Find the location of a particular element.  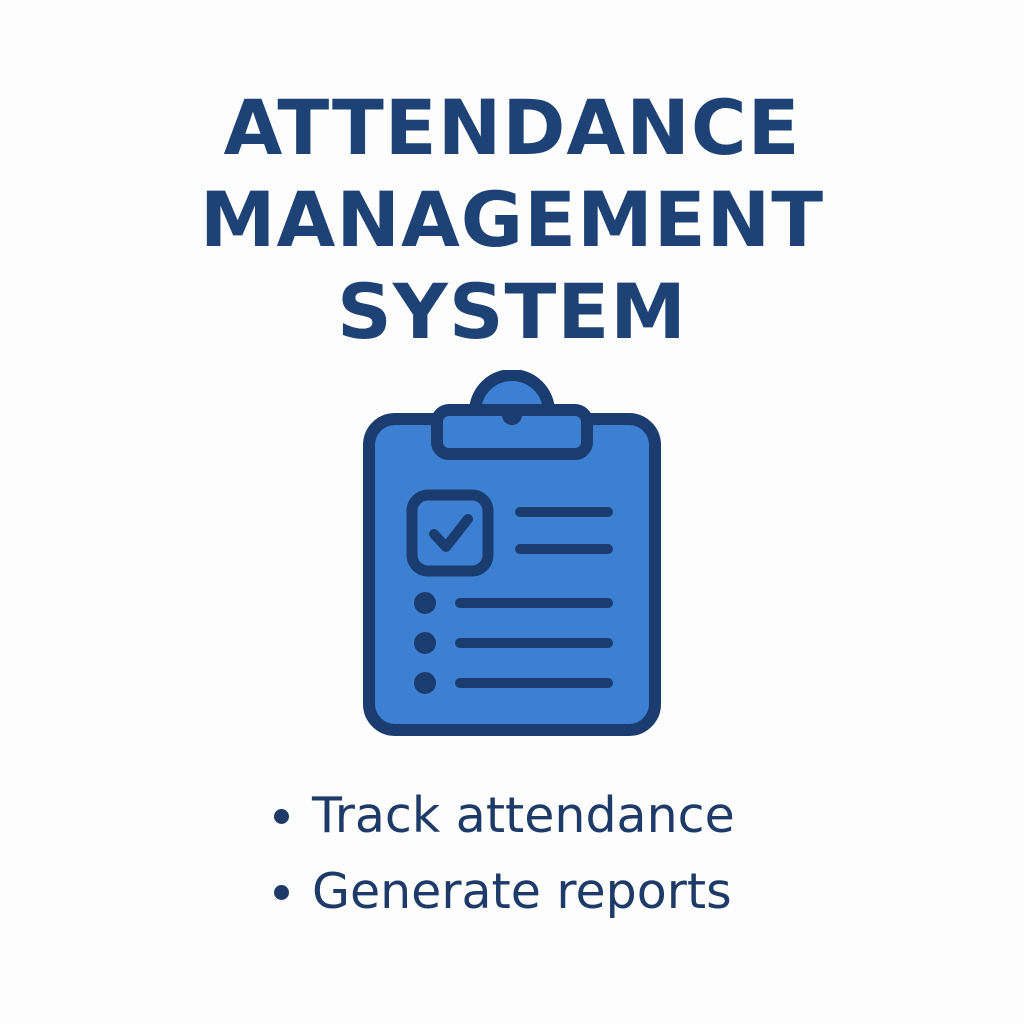

list-item: Track attendance is located at coordinates (502, 816).